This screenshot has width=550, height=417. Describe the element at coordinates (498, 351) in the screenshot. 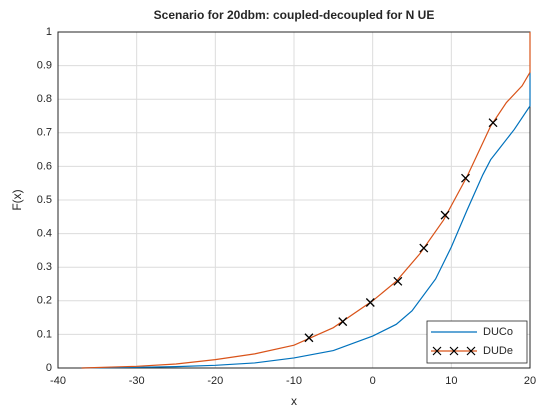

I see `legend-label: DUDe` at that location.